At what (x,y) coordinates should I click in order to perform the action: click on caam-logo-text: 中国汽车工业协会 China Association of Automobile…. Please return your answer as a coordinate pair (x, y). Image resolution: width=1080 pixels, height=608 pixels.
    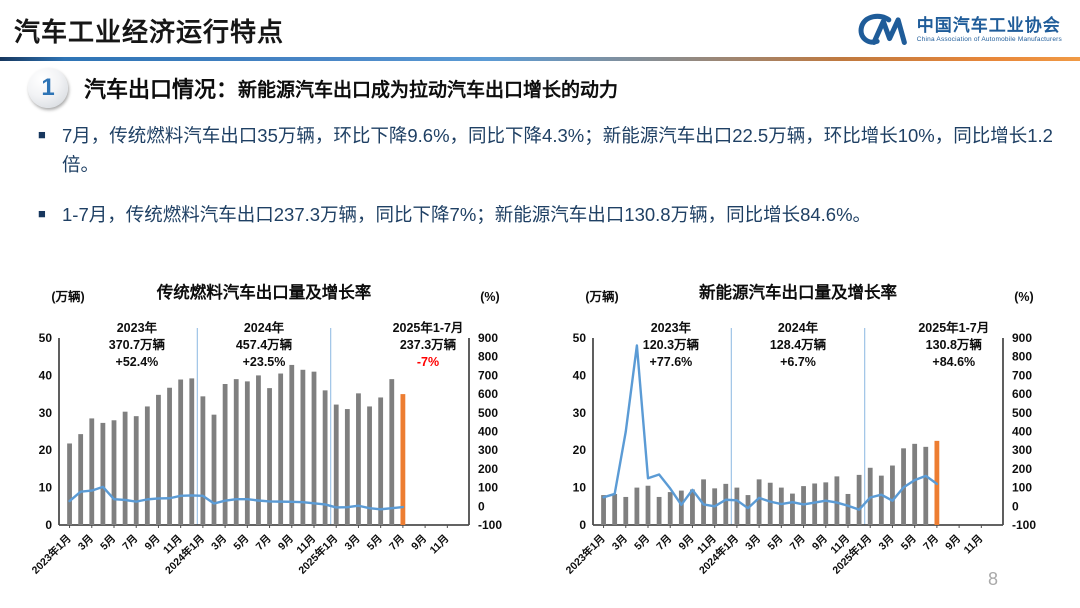
    Looking at the image, I should click on (989, 29).